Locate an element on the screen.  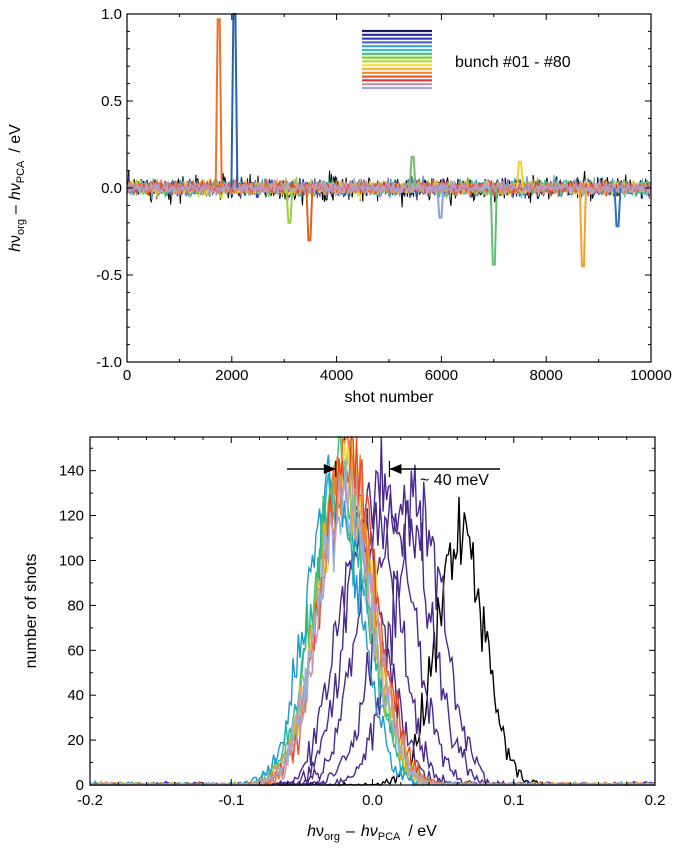
bottom-y-tick-label: 120 is located at coordinates (71, 516).